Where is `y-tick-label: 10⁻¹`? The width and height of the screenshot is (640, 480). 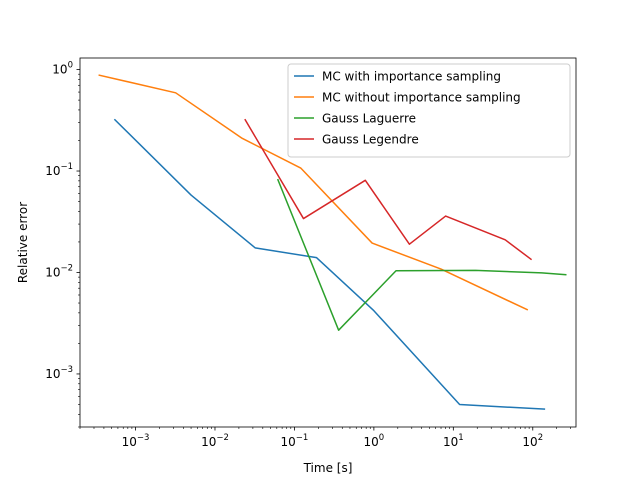
y-tick-label: 10⁻¹ is located at coordinates (59, 170).